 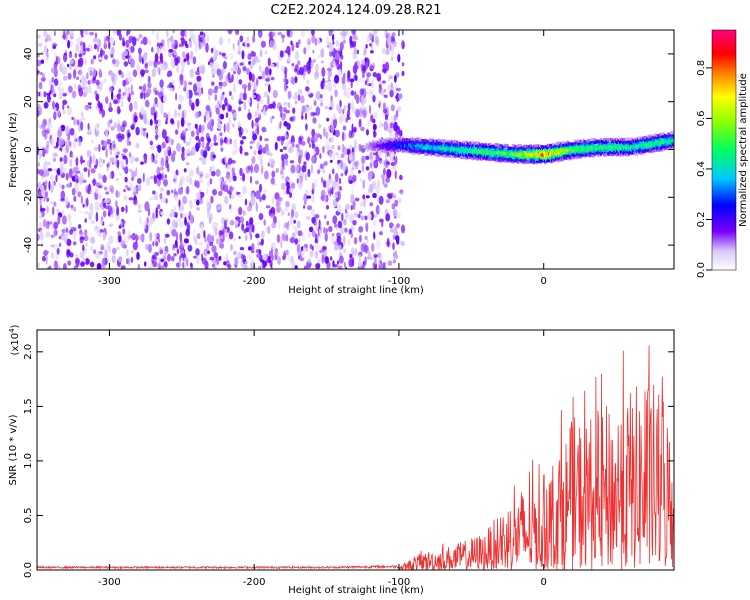 I want to click on colorbar-tick-label: 0.4, so click(x=701, y=169).